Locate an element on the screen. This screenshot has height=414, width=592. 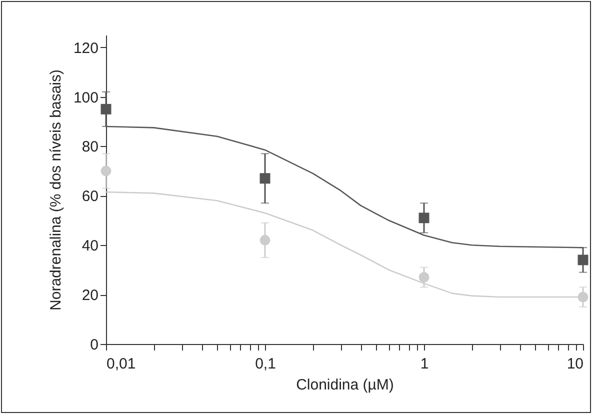
y-axis-title: Noradrenalina (% dos níveis basais) is located at coordinates (55, 190).